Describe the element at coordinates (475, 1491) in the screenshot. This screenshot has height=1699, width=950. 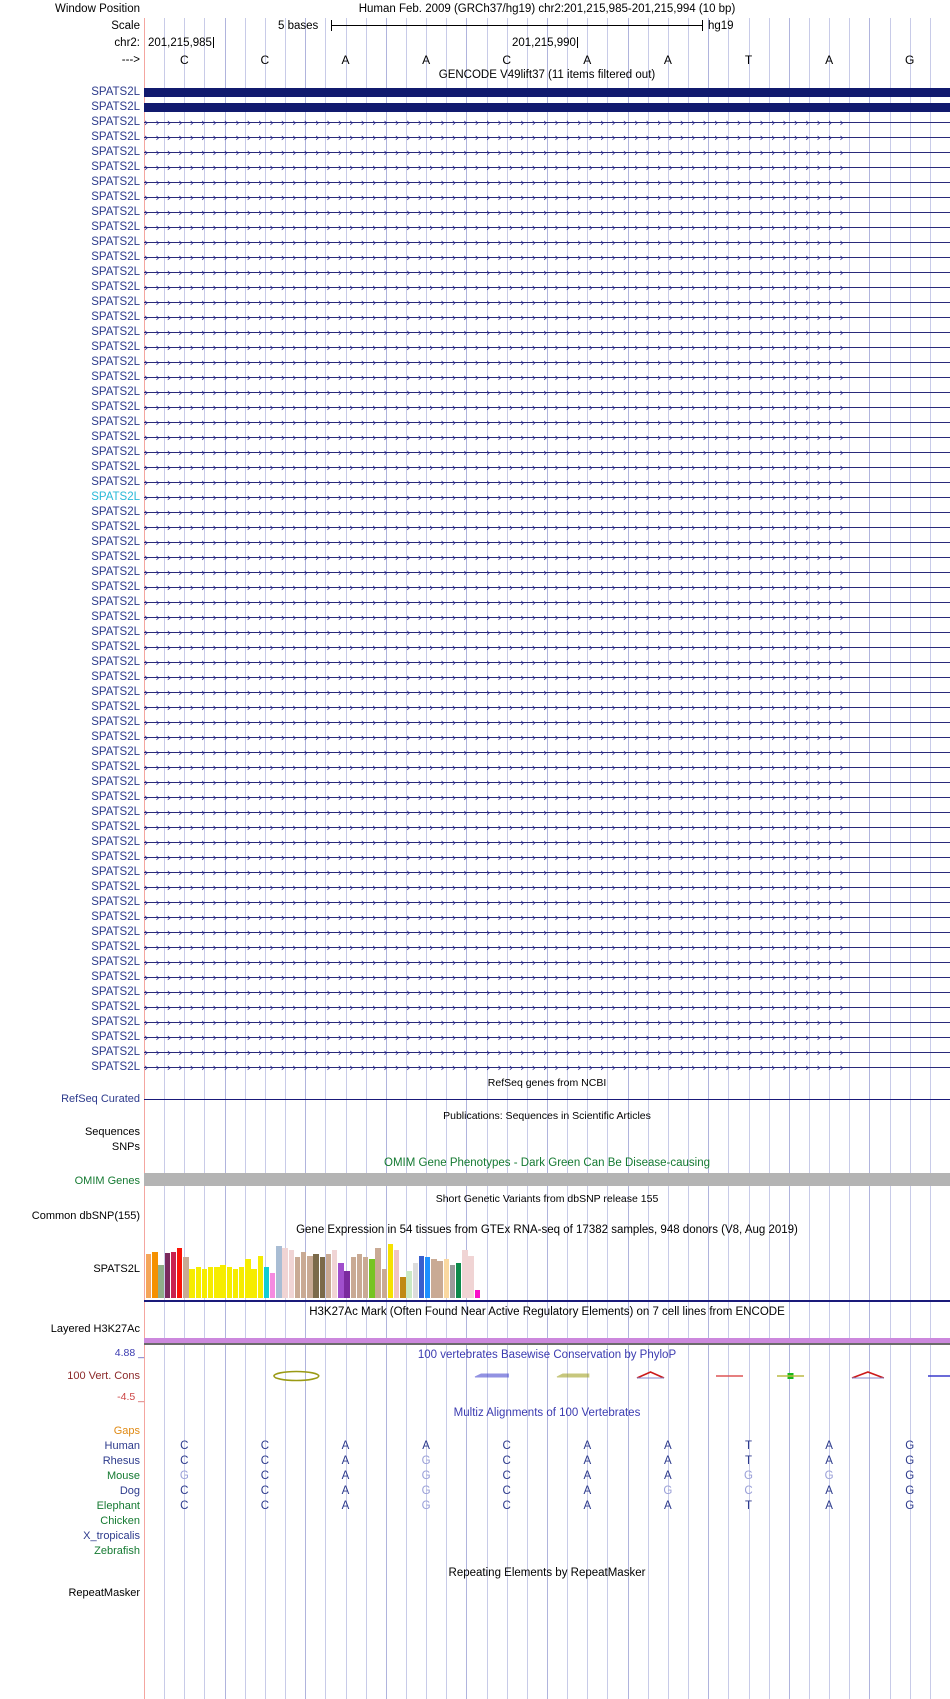
I see `alignment-row: Dog C C A G C A G C A G` at that location.